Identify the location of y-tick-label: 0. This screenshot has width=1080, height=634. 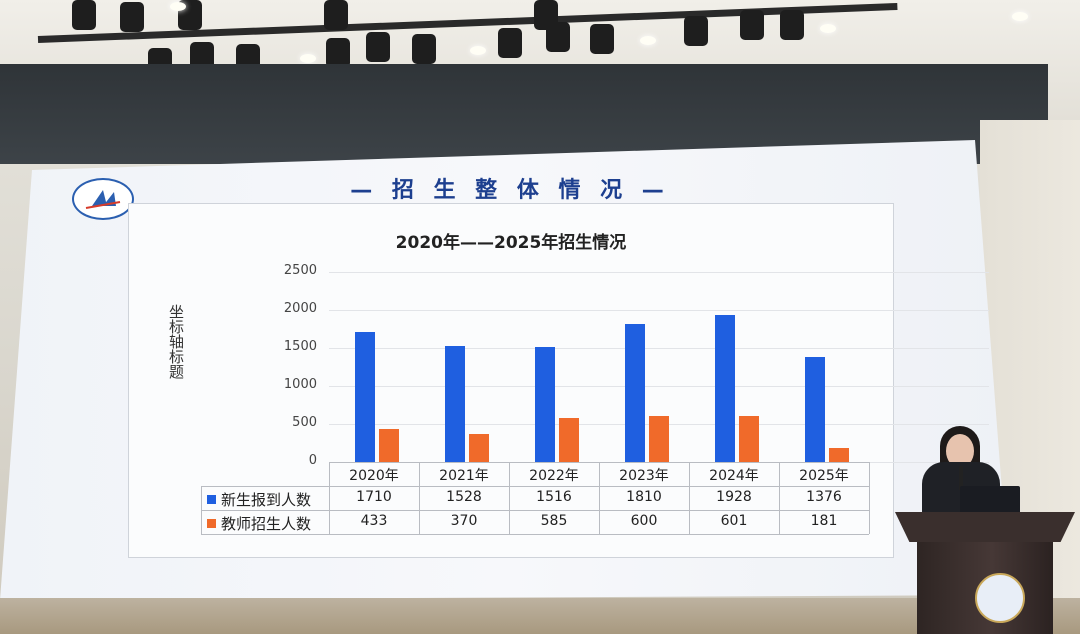
(312, 460).